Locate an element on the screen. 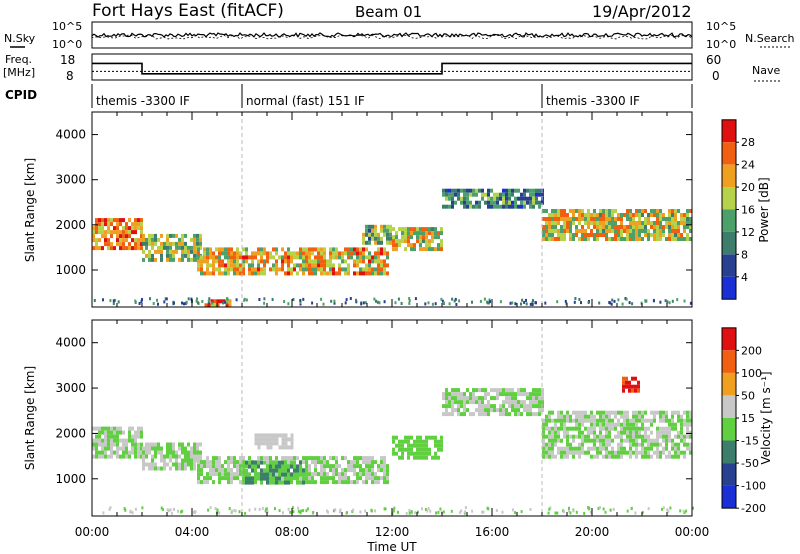 The height and width of the screenshot is (554, 800). ytick-label: 4000 is located at coordinates (70, 343).